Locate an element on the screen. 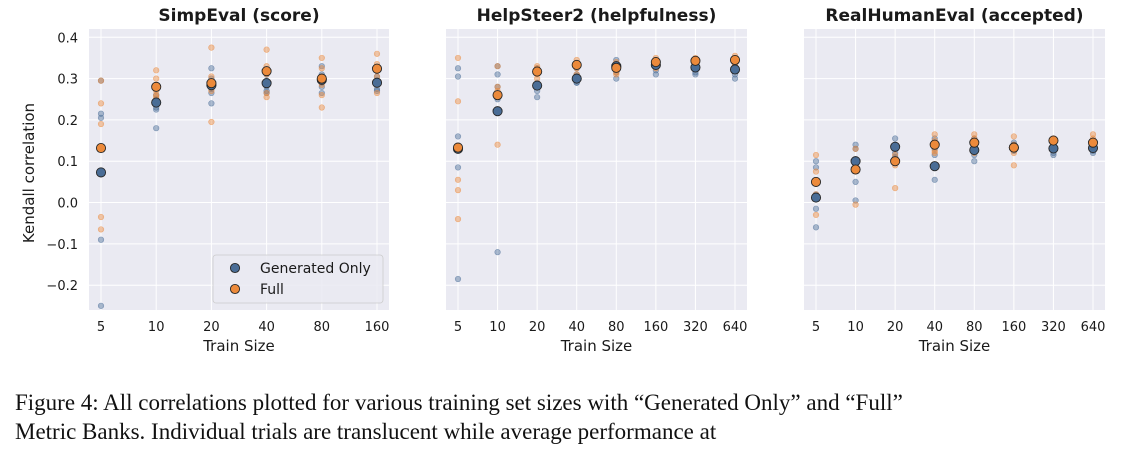  y-tick-label: 0.4 is located at coordinates (67, 38).